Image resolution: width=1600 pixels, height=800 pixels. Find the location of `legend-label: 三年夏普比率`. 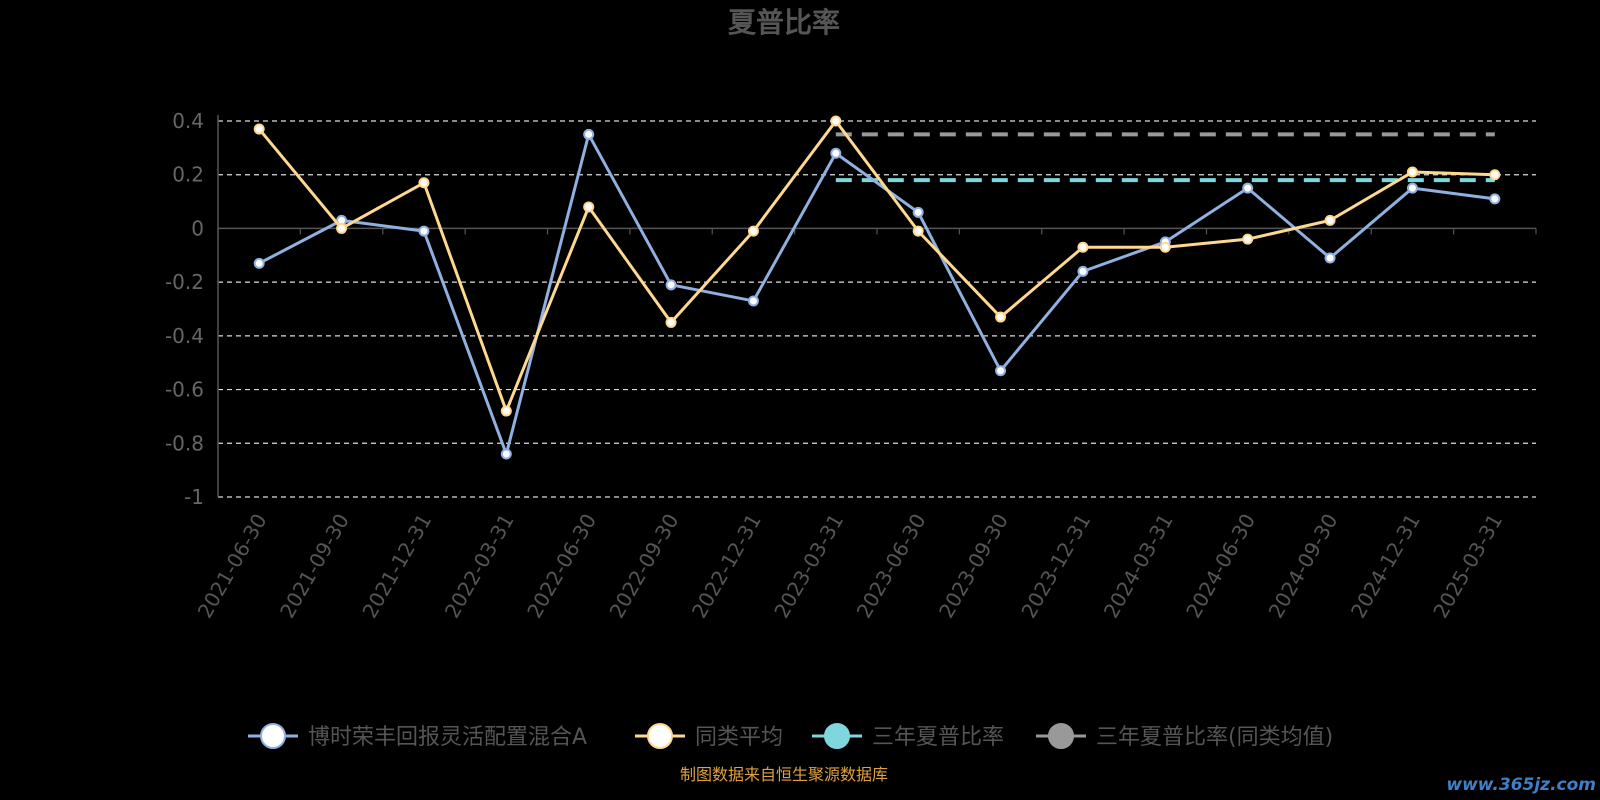

legend-label: 三年夏普比率 is located at coordinates (938, 737).